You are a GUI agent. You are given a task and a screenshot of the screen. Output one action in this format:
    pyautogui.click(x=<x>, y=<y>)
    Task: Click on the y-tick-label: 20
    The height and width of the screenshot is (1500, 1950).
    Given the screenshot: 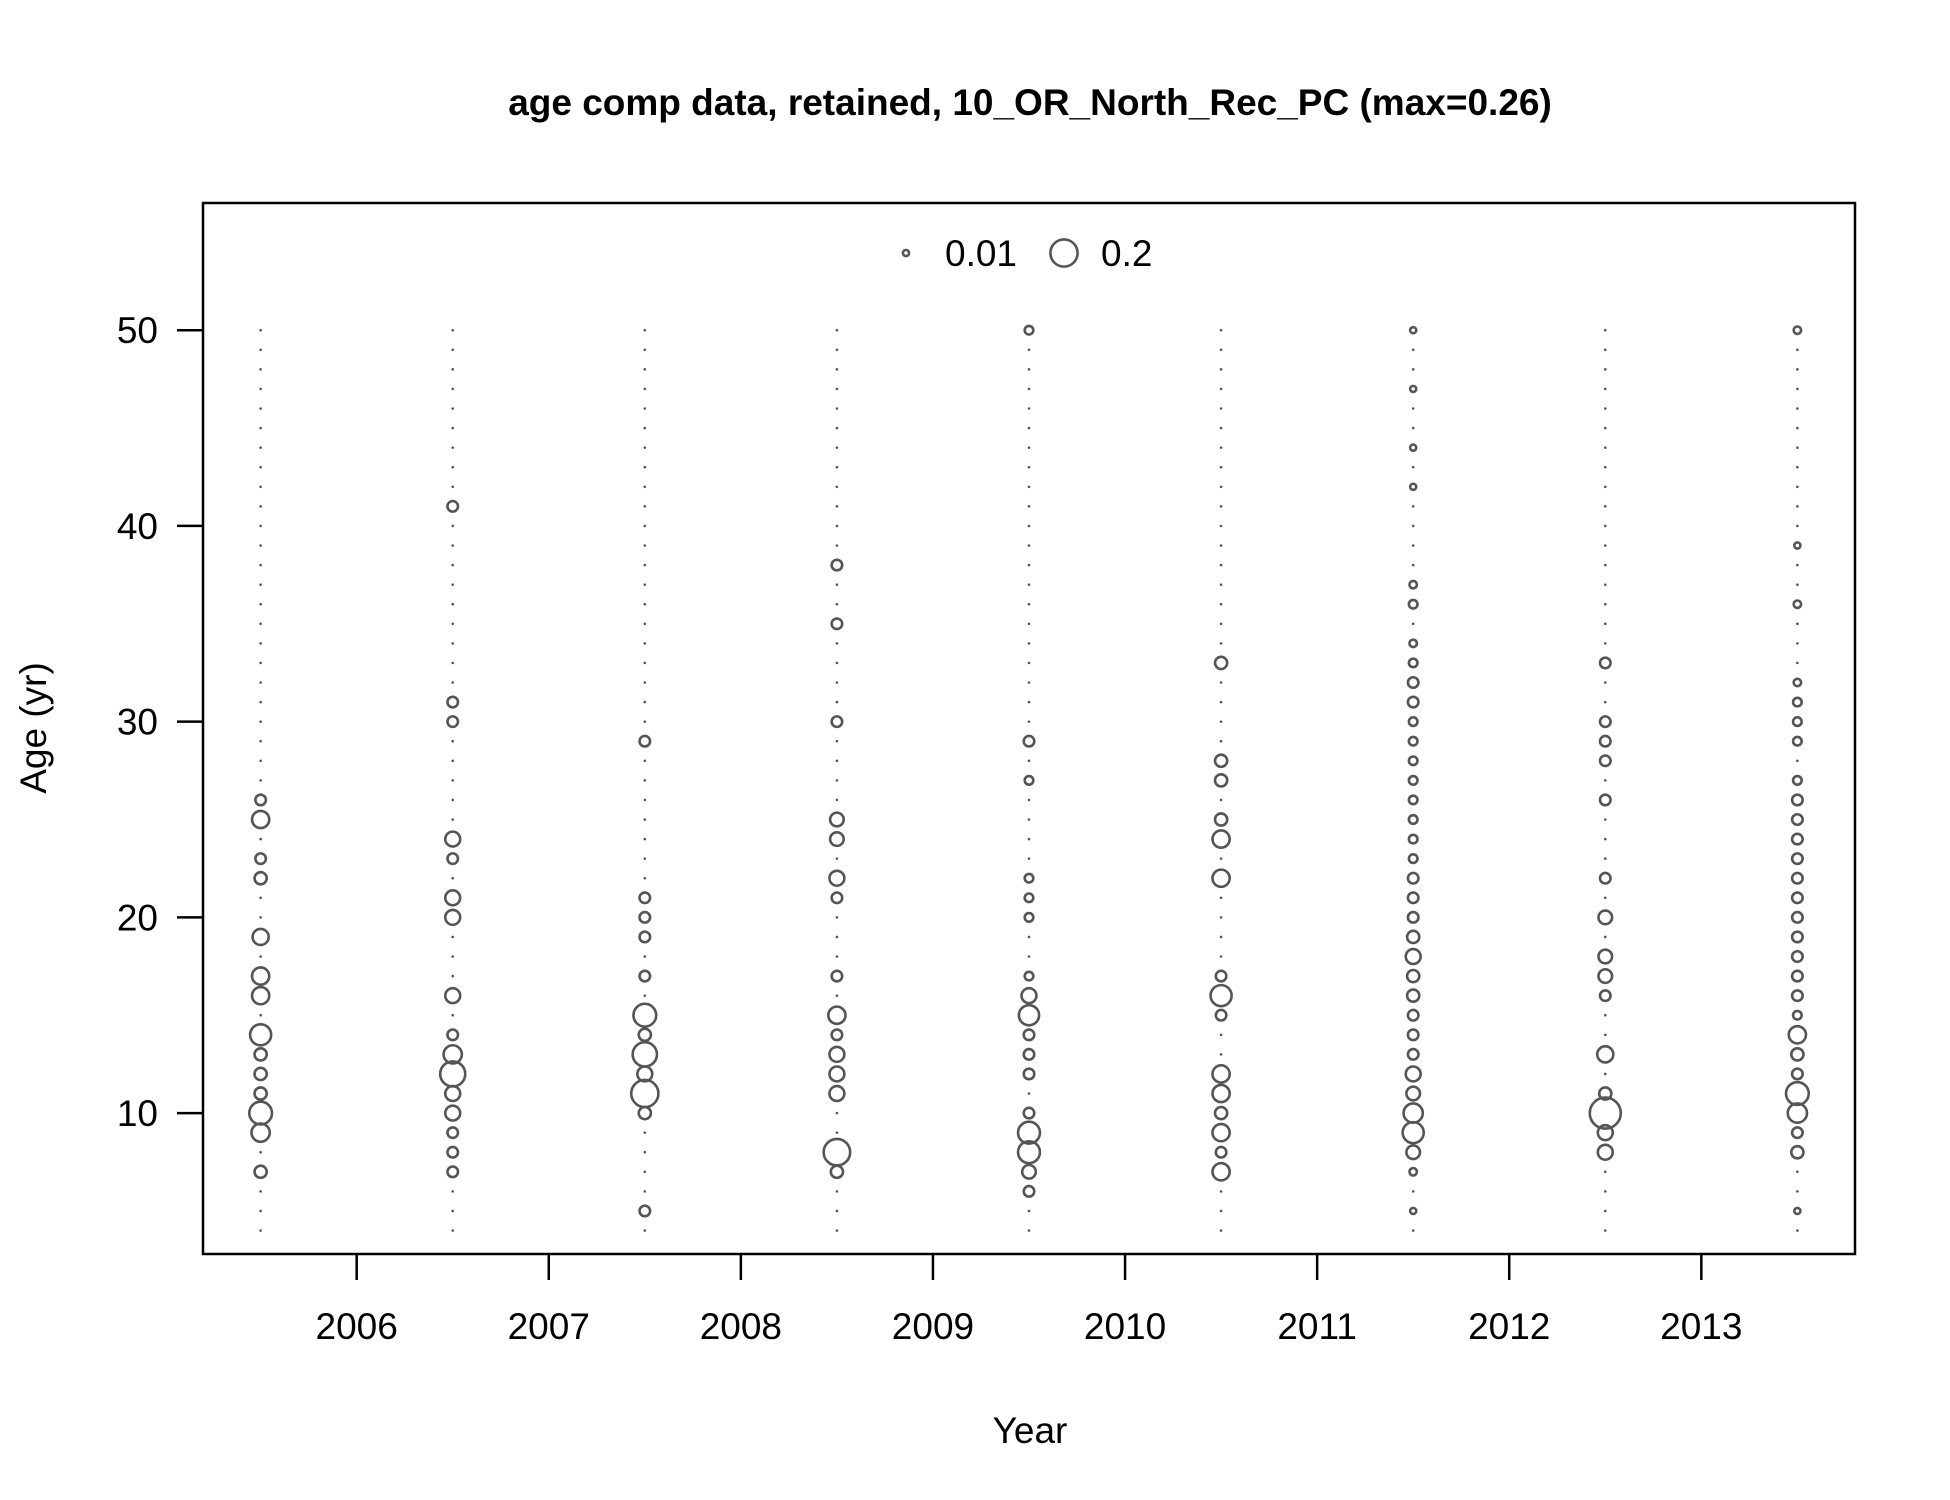 What is the action you would take?
    pyautogui.click(x=137, y=917)
    